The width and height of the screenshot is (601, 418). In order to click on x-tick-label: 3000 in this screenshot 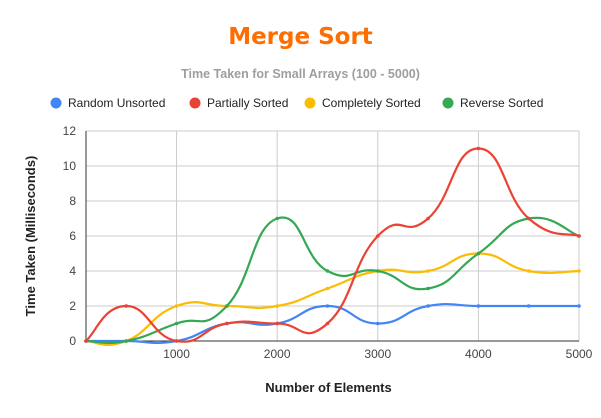, I will do `click(377, 354)`.